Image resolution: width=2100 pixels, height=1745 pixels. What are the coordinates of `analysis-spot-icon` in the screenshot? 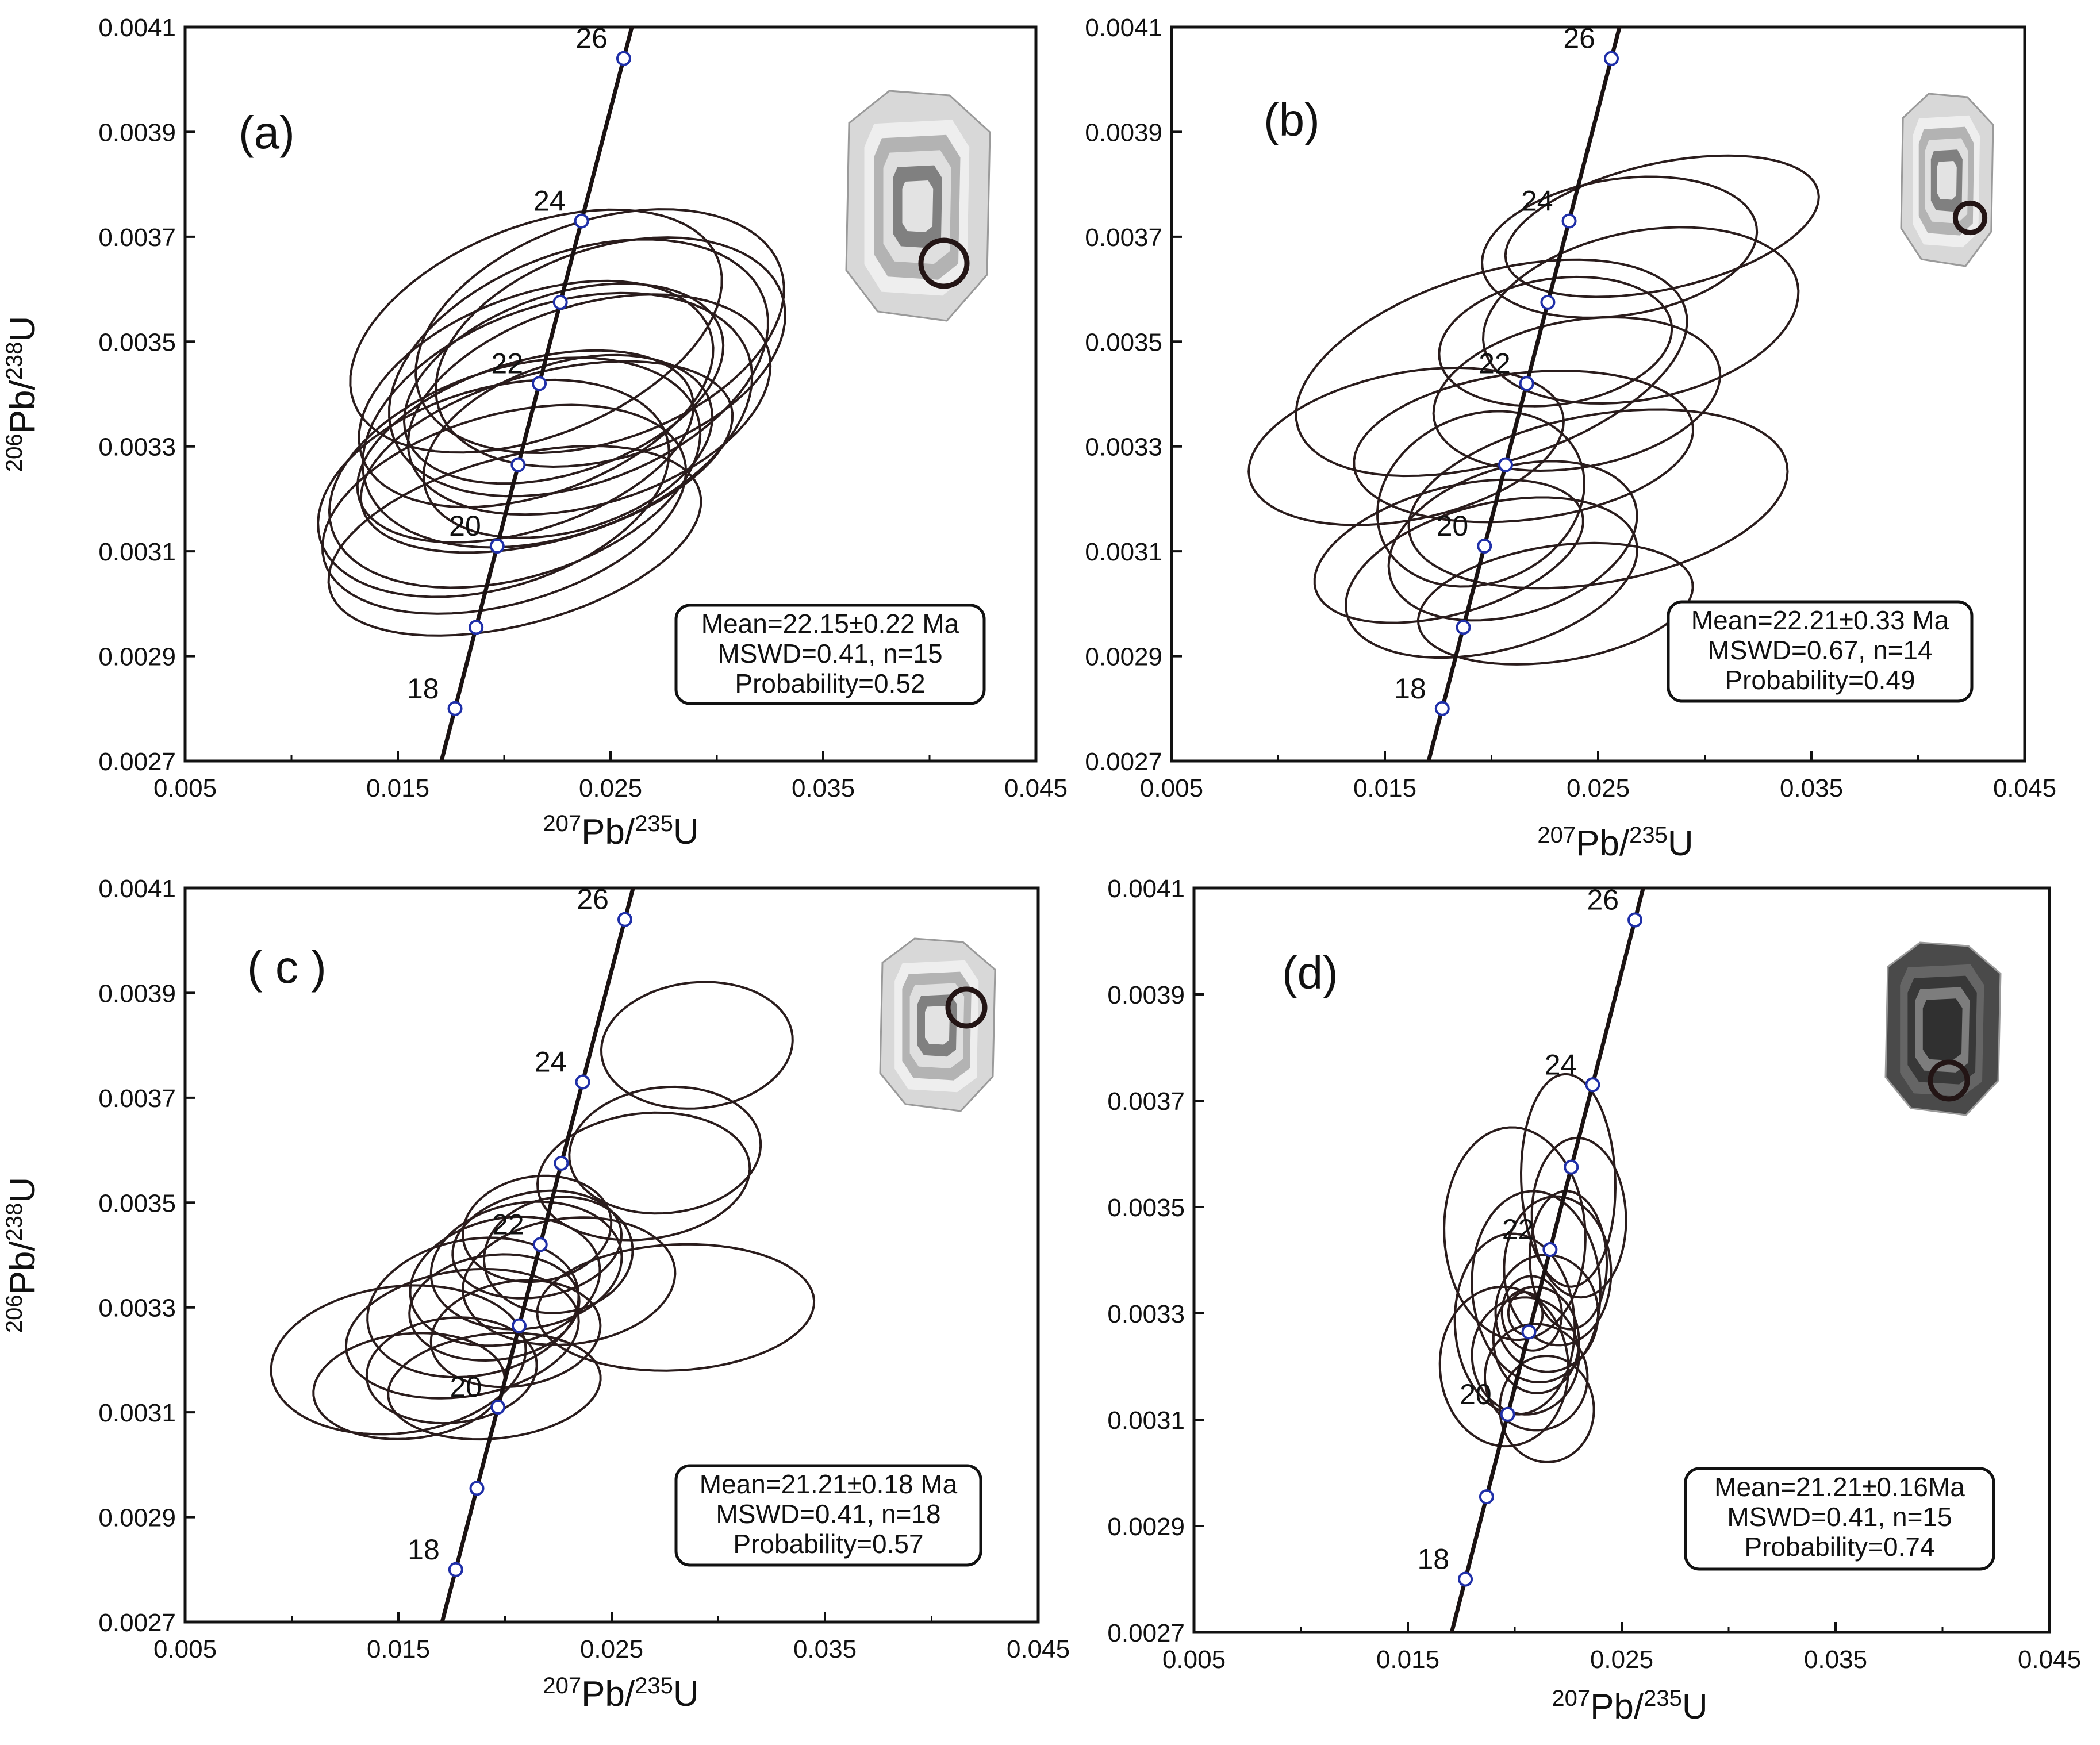 It's located at (944, 263).